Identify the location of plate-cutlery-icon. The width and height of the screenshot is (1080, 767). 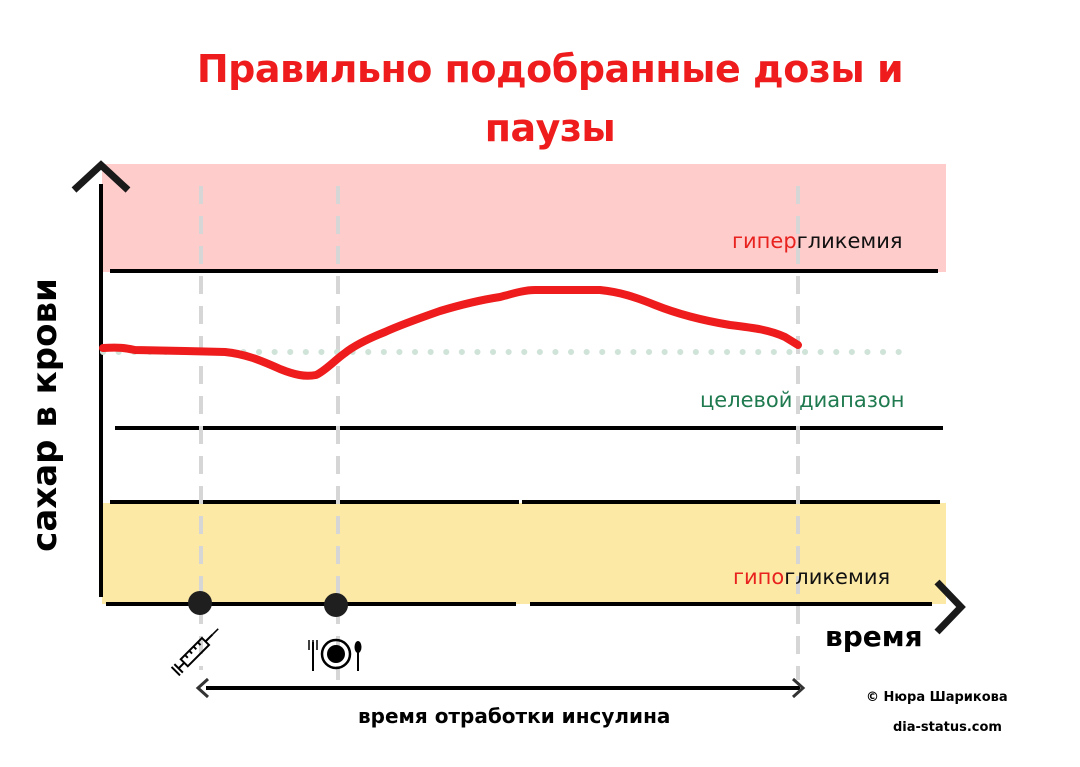
(335, 654).